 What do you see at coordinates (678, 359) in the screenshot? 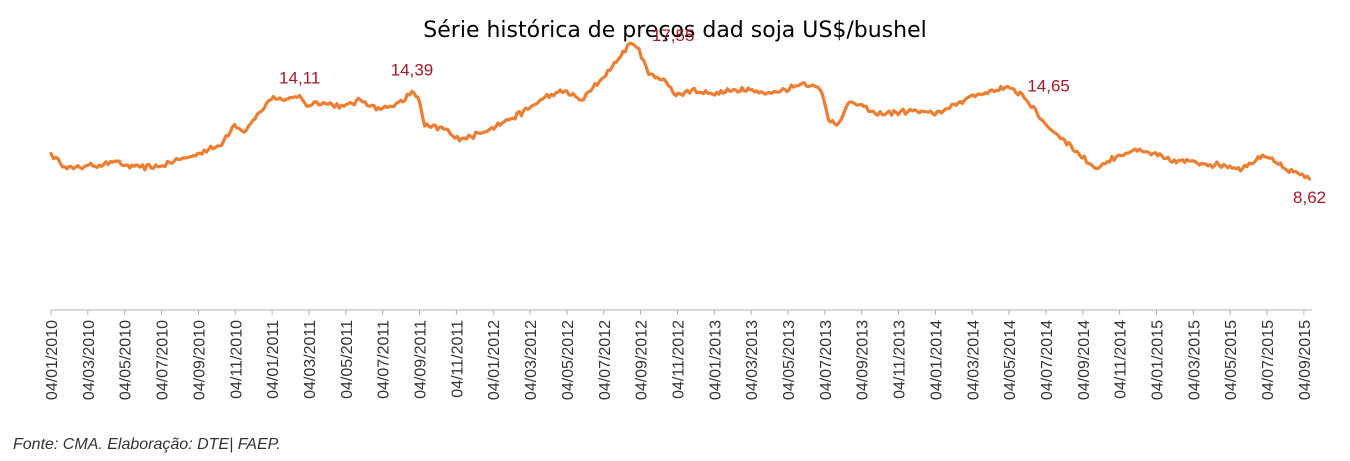
I see `x-tick-label: 04/11/2012` at bounding box center [678, 359].